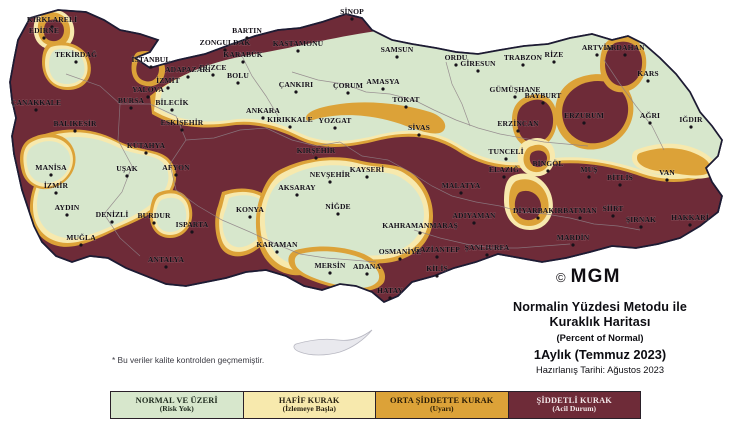 This screenshot has width=750, height=422. I want to click on legend-item-title: NORMAL VE ÜZERİ, so click(176, 400).